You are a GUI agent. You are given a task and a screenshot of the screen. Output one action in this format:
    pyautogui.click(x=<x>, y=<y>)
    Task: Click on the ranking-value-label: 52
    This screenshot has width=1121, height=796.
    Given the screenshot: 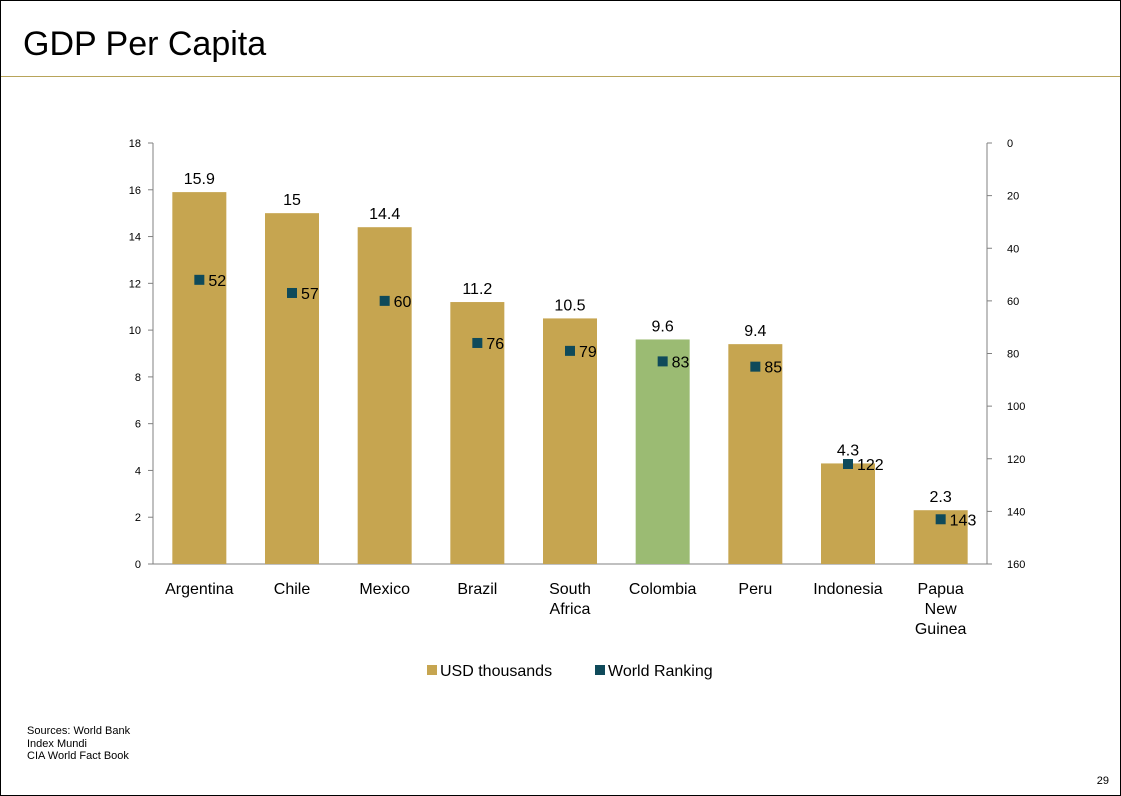 What is the action you would take?
    pyautogui.click(x=217, y=281)
    